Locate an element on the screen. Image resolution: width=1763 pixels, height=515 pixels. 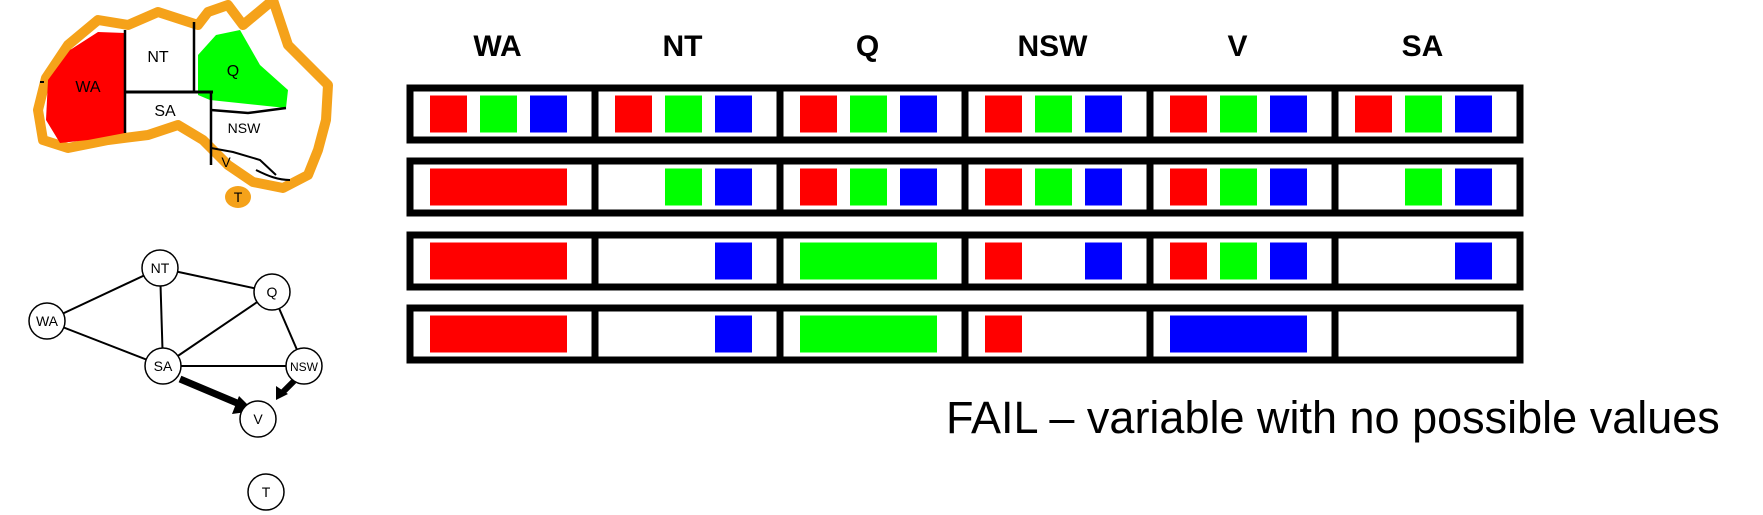
graph-node-nsw: NSW is located at coordinates (304, 366).